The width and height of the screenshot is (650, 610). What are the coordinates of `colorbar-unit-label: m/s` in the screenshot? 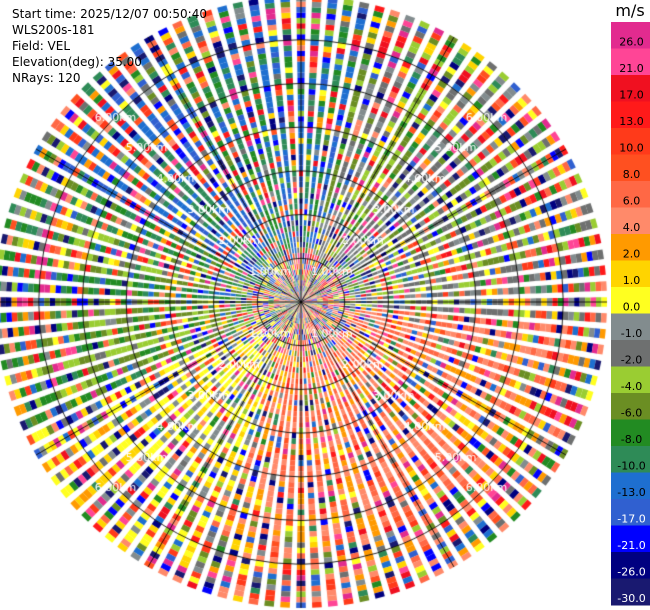 It's located at (629, 10).